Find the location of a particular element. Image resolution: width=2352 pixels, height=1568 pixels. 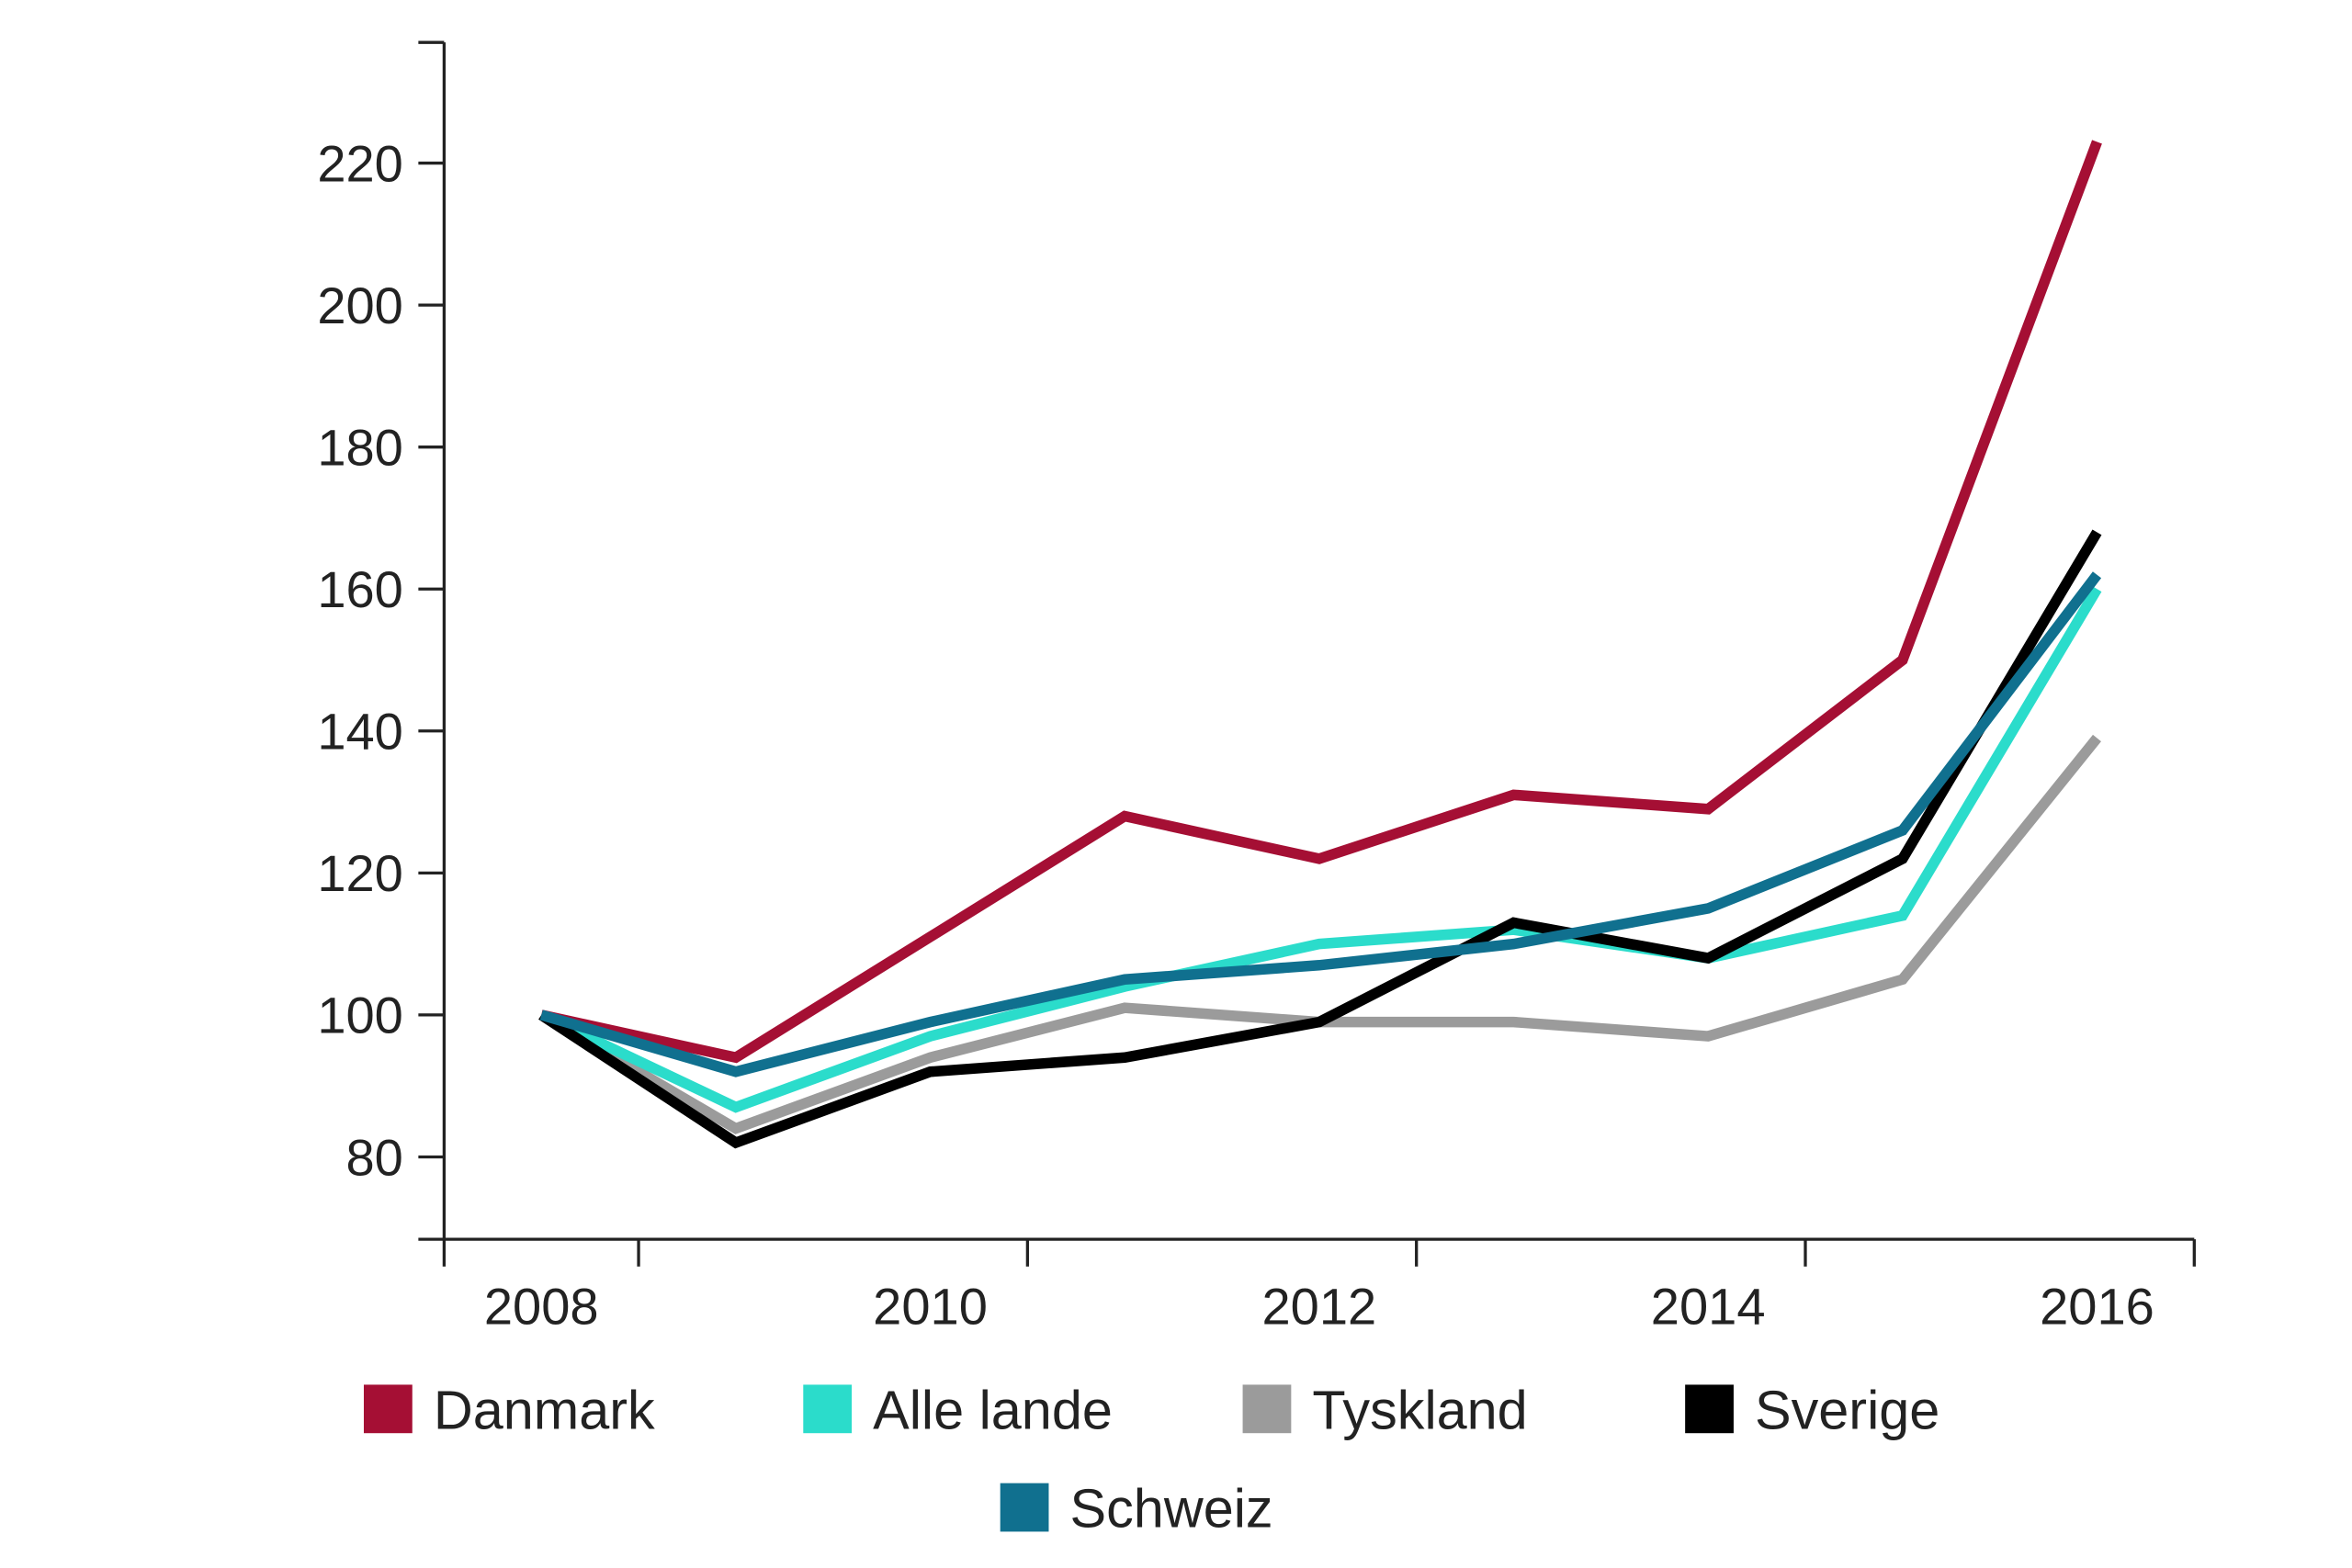

x-tick-label: 2016 is located at coordinates (2097, 1306).